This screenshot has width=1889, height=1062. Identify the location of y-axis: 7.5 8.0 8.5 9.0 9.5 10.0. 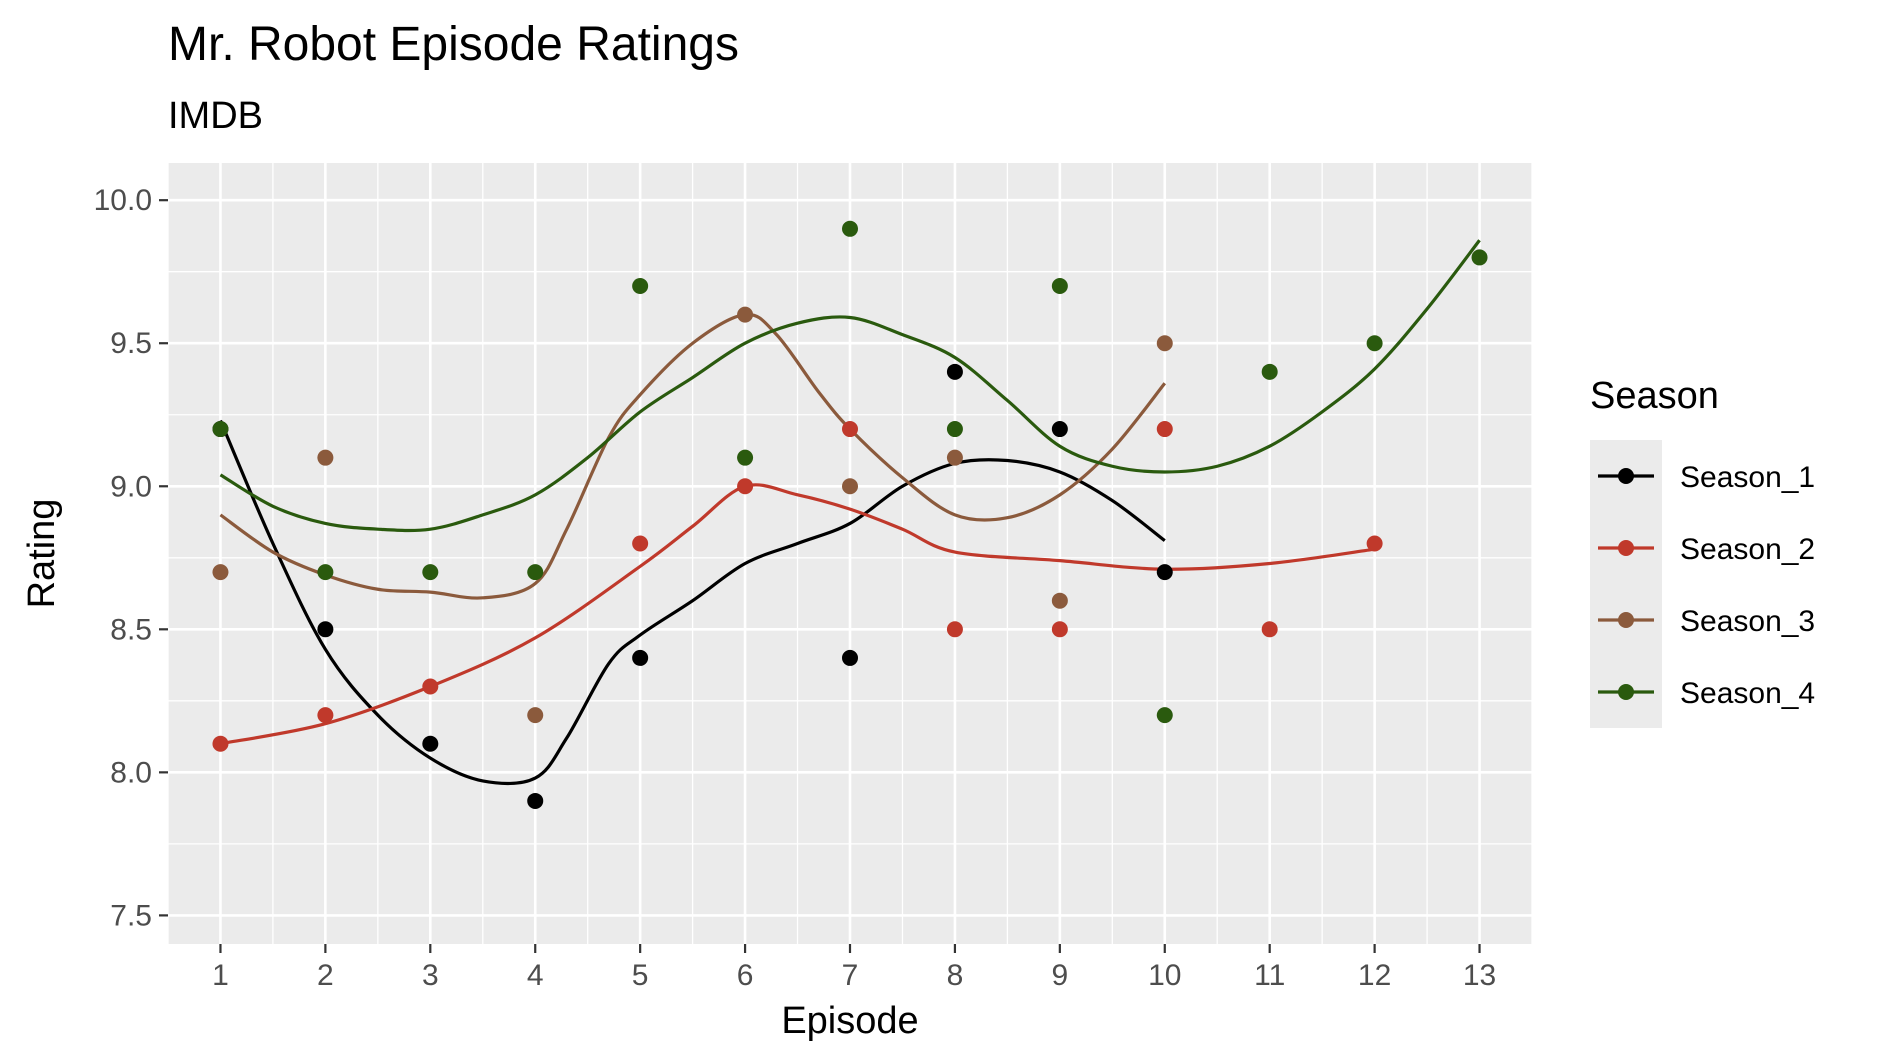
(131, 558).